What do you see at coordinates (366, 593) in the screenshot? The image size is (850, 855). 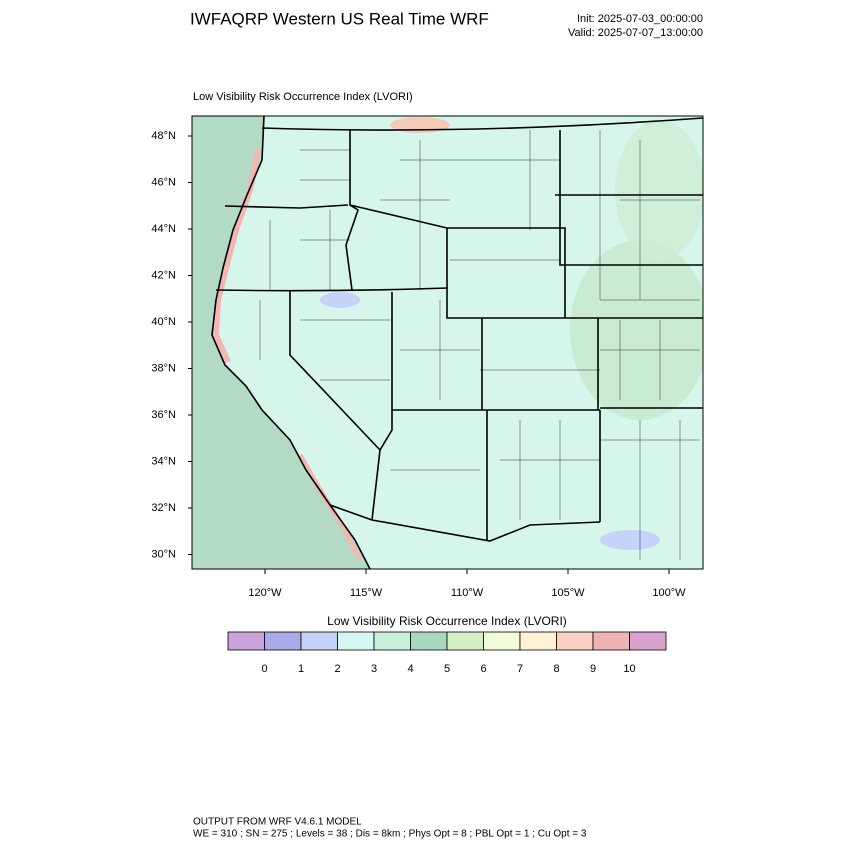 I see `lon-label: 115°W` at bounding box center [366, 593].